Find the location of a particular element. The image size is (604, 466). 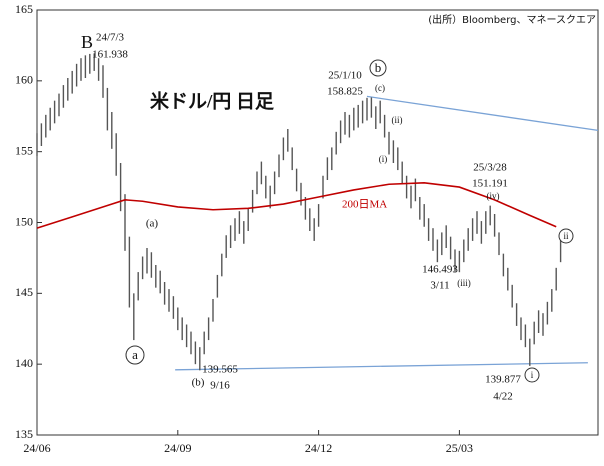

x-tick-label: 24/12 is located at coordinates (318, 448).